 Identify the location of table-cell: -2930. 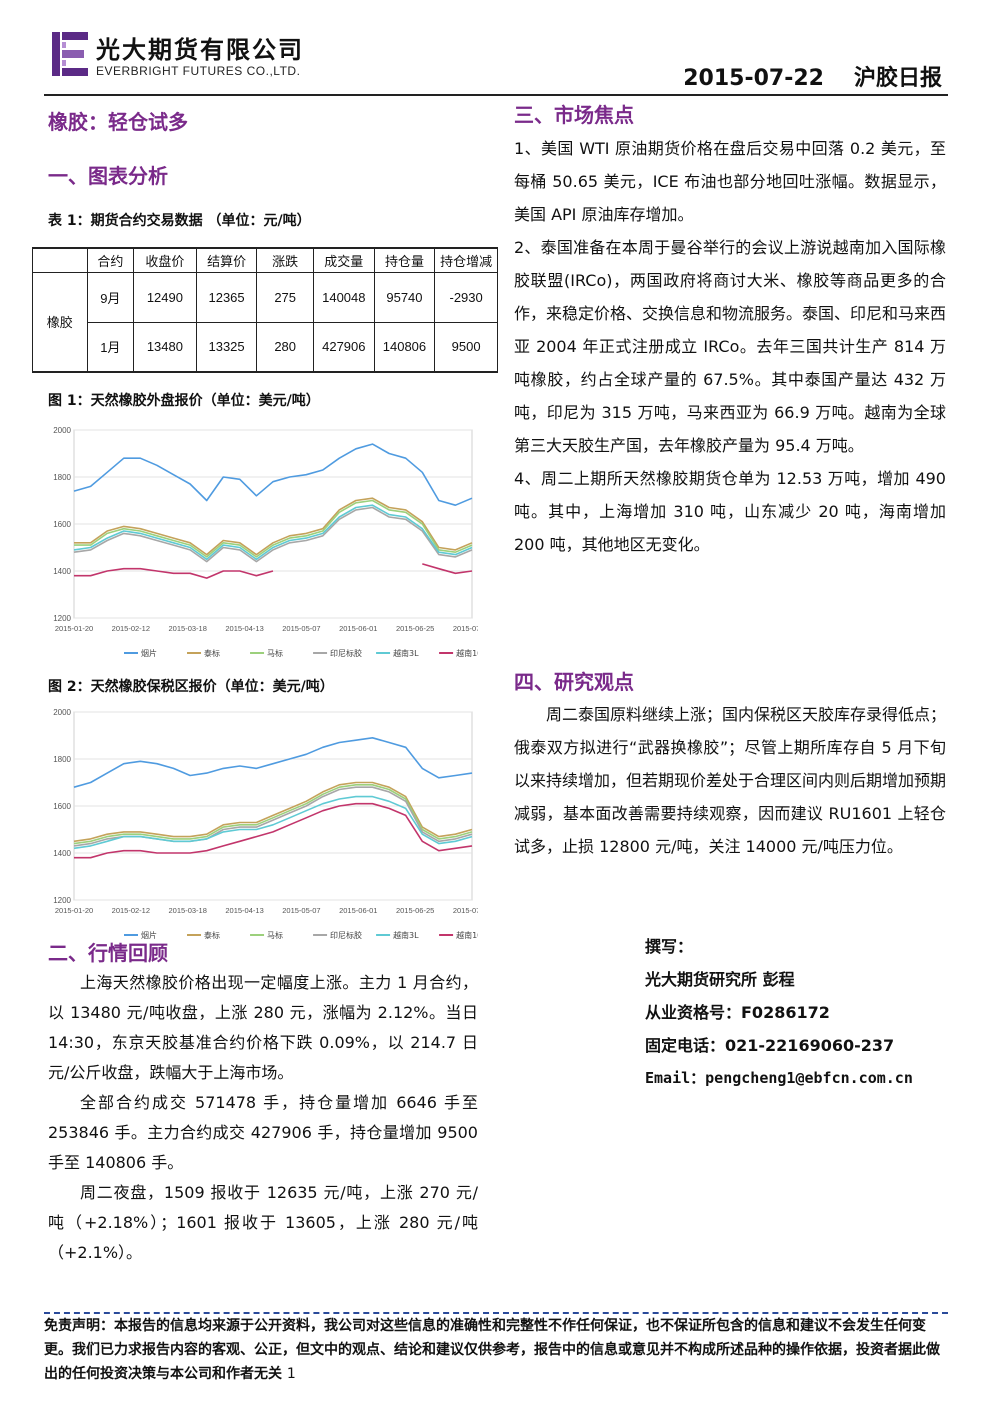
(466, 297).